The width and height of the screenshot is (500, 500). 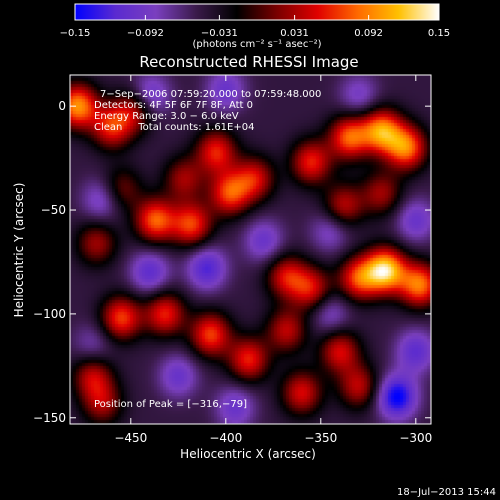 What do you see at coordinates (145, 33) in the screenshot?
I see `colorbar-tick-label: −0.092` at bounding box center [145, 33].